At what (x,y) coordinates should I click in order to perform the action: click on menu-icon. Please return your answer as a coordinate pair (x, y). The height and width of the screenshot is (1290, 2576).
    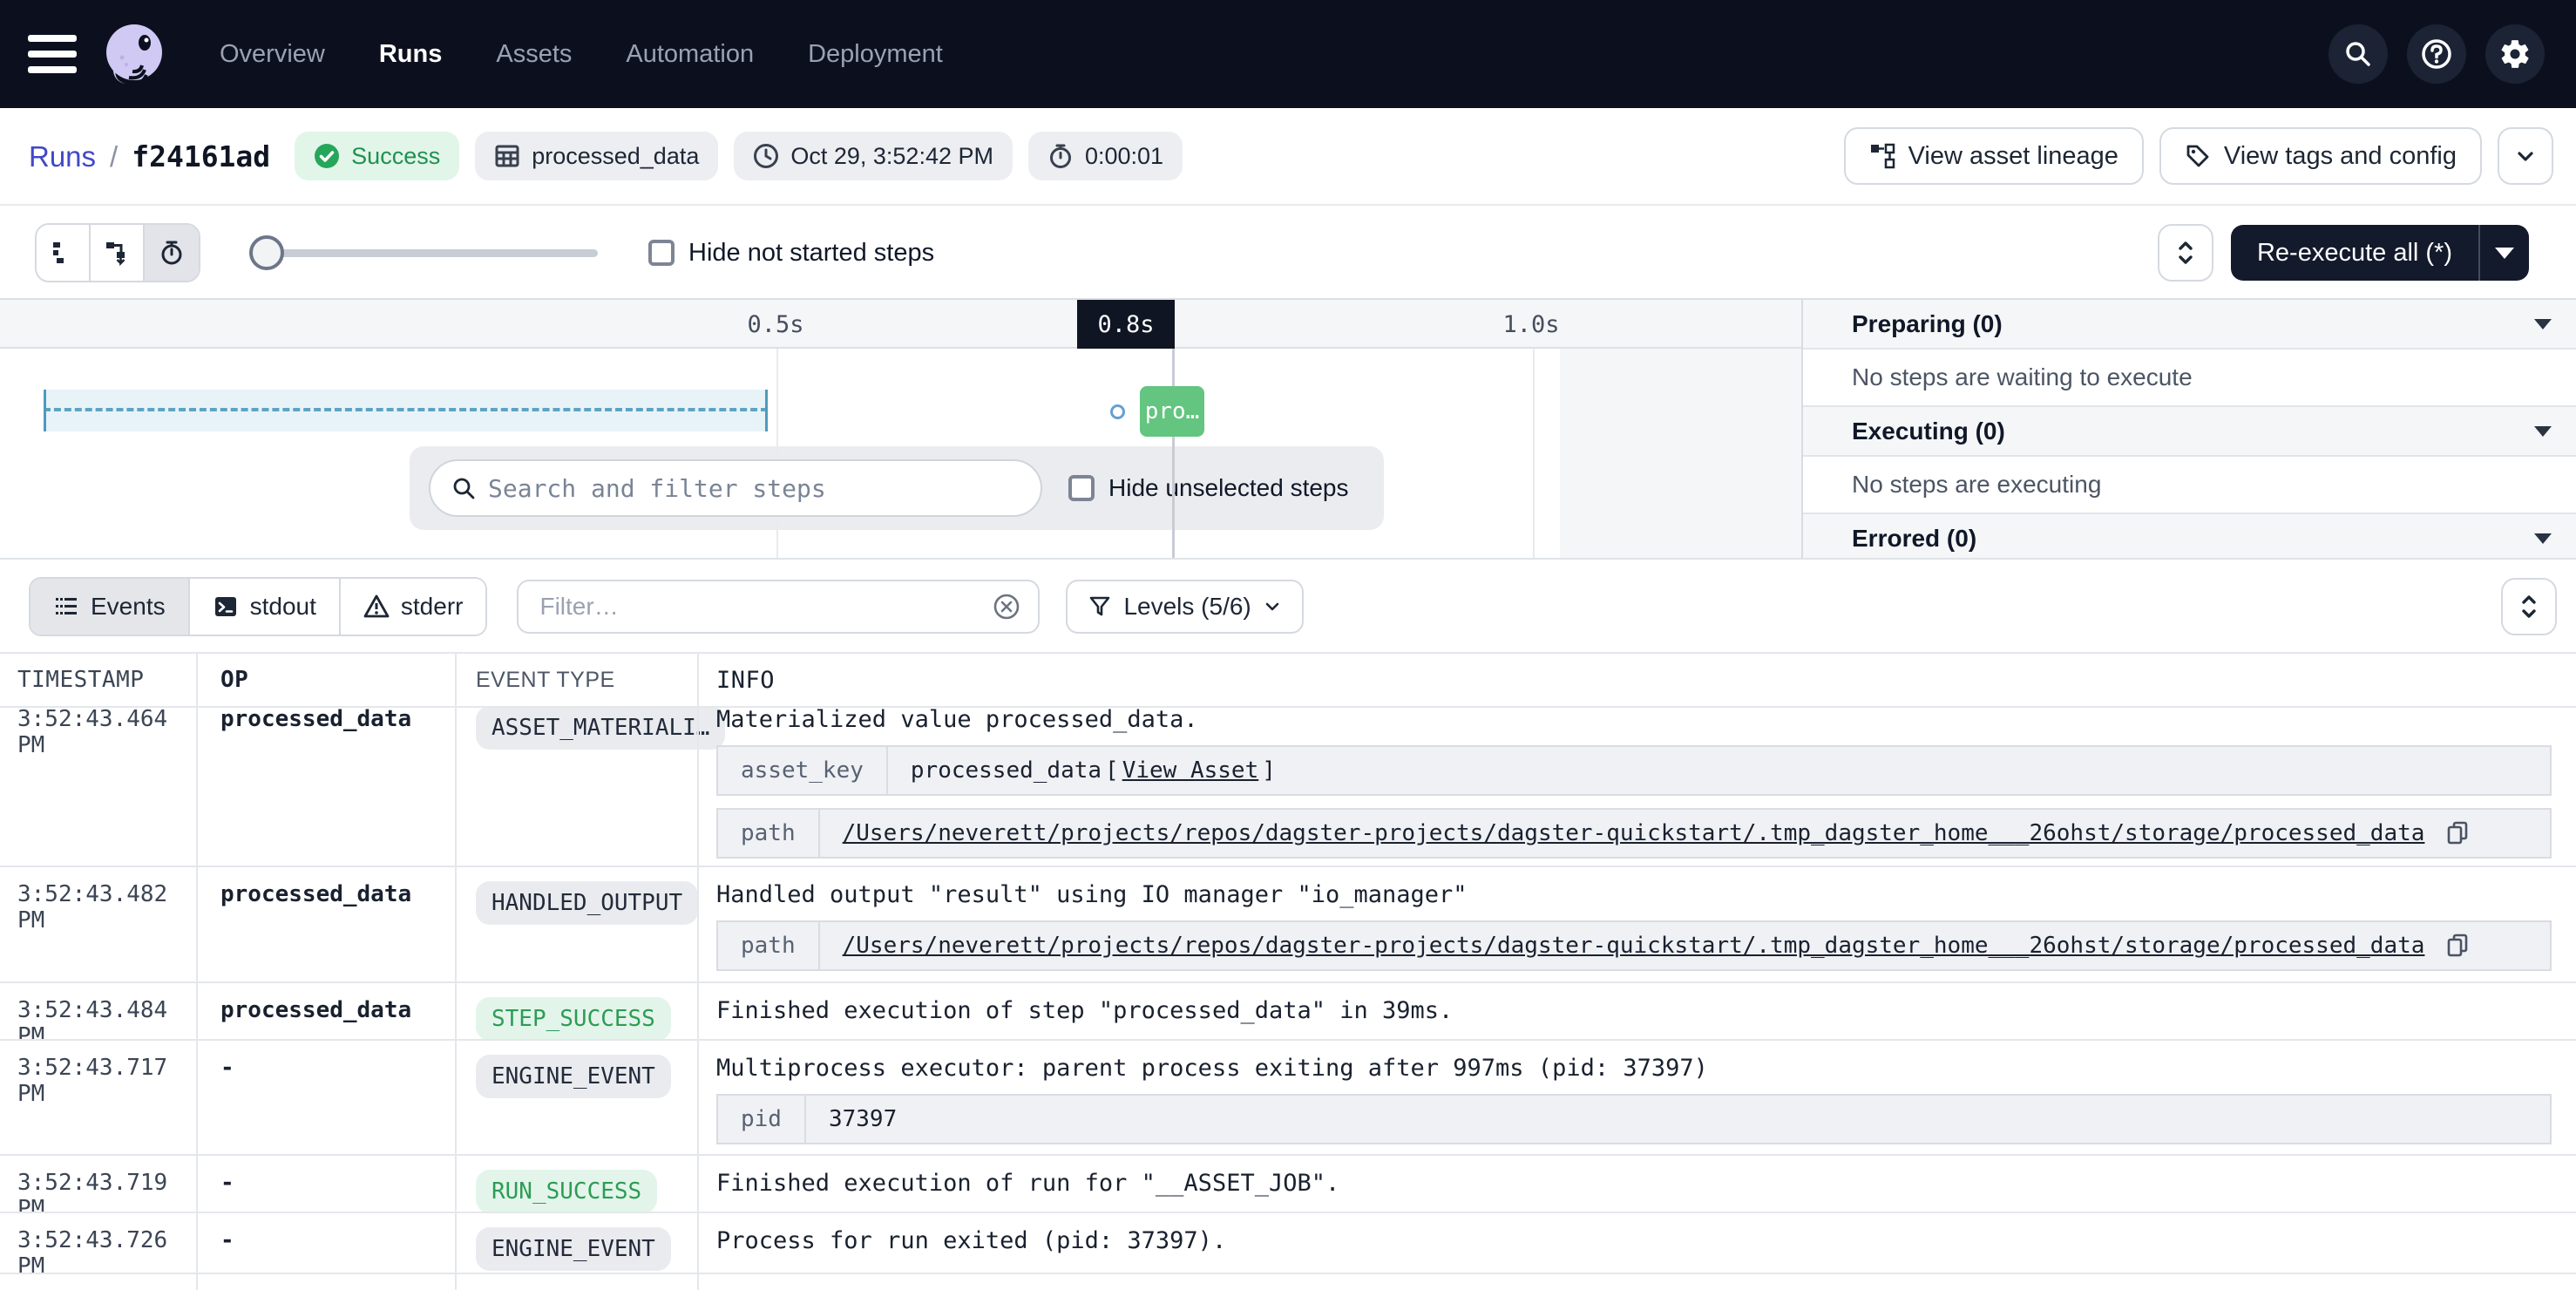
    Looking at the image, I should click on (53, 54).